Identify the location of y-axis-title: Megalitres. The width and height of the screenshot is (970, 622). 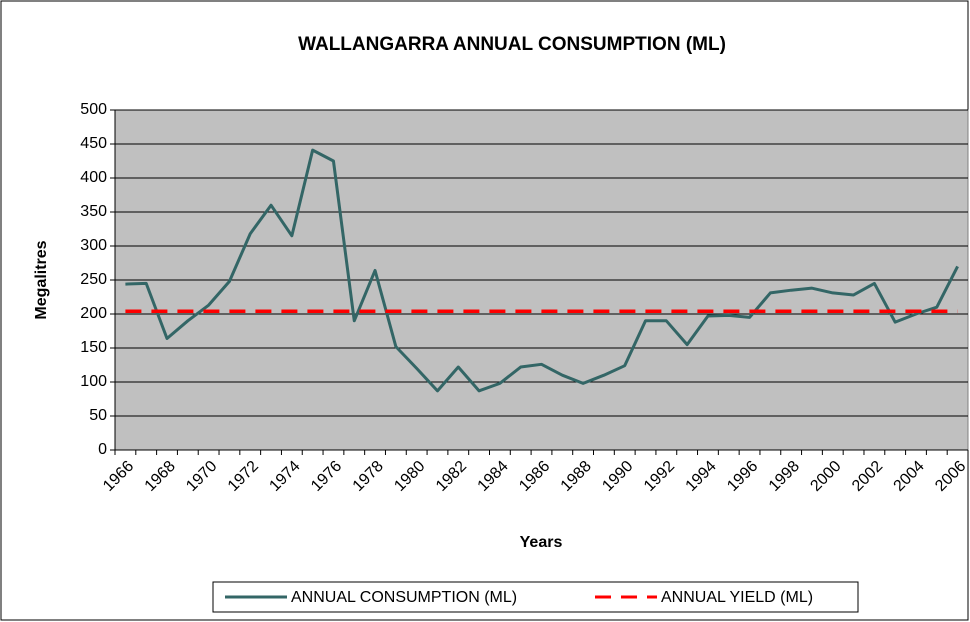
(41, 279).